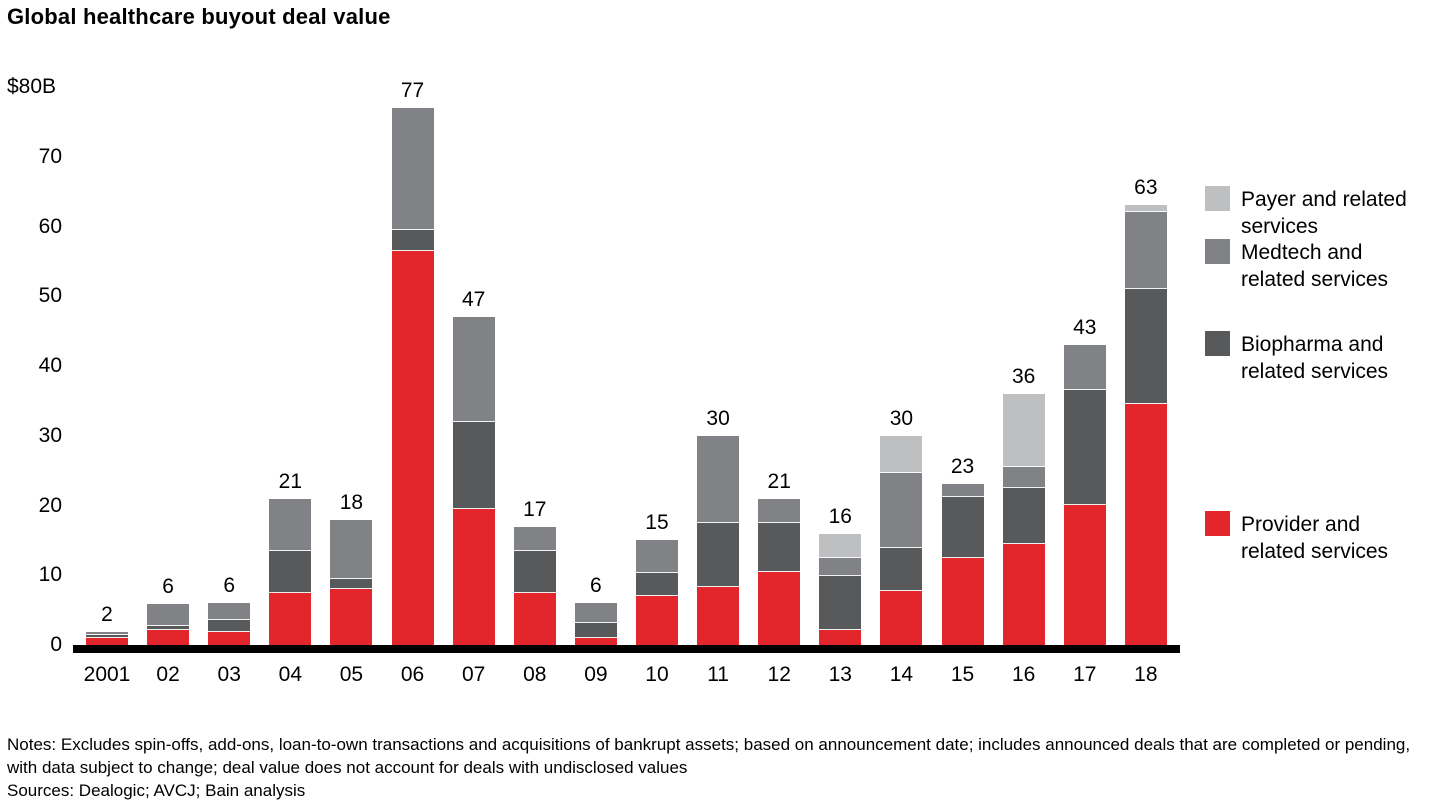 The width and height of the screenshot is (1440, 810). What do you see at coordinates (779, 674) in the screenshot?
I see `x-tick-12: 12` at bounding box center [779, 674].